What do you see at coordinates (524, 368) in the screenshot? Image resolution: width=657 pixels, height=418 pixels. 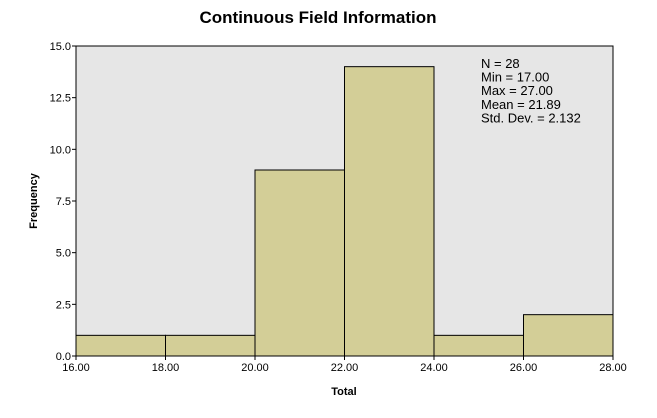 I see `x-tick-label: 26.00` at bounding box center [524, 368].